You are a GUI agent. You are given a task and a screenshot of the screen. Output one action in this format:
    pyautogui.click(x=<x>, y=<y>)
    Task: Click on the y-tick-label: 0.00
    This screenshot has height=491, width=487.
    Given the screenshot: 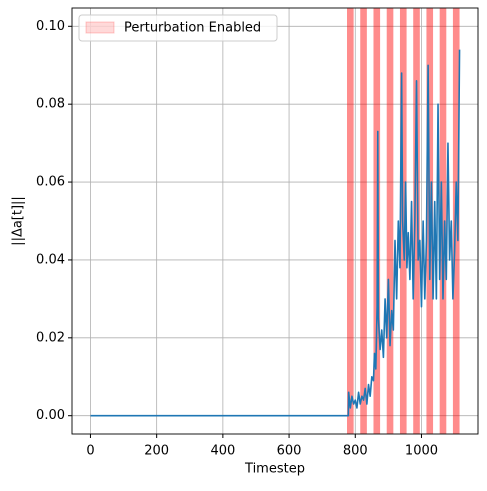 What is the action you would take?
    pyautogui.click(x=50, y=415)
    